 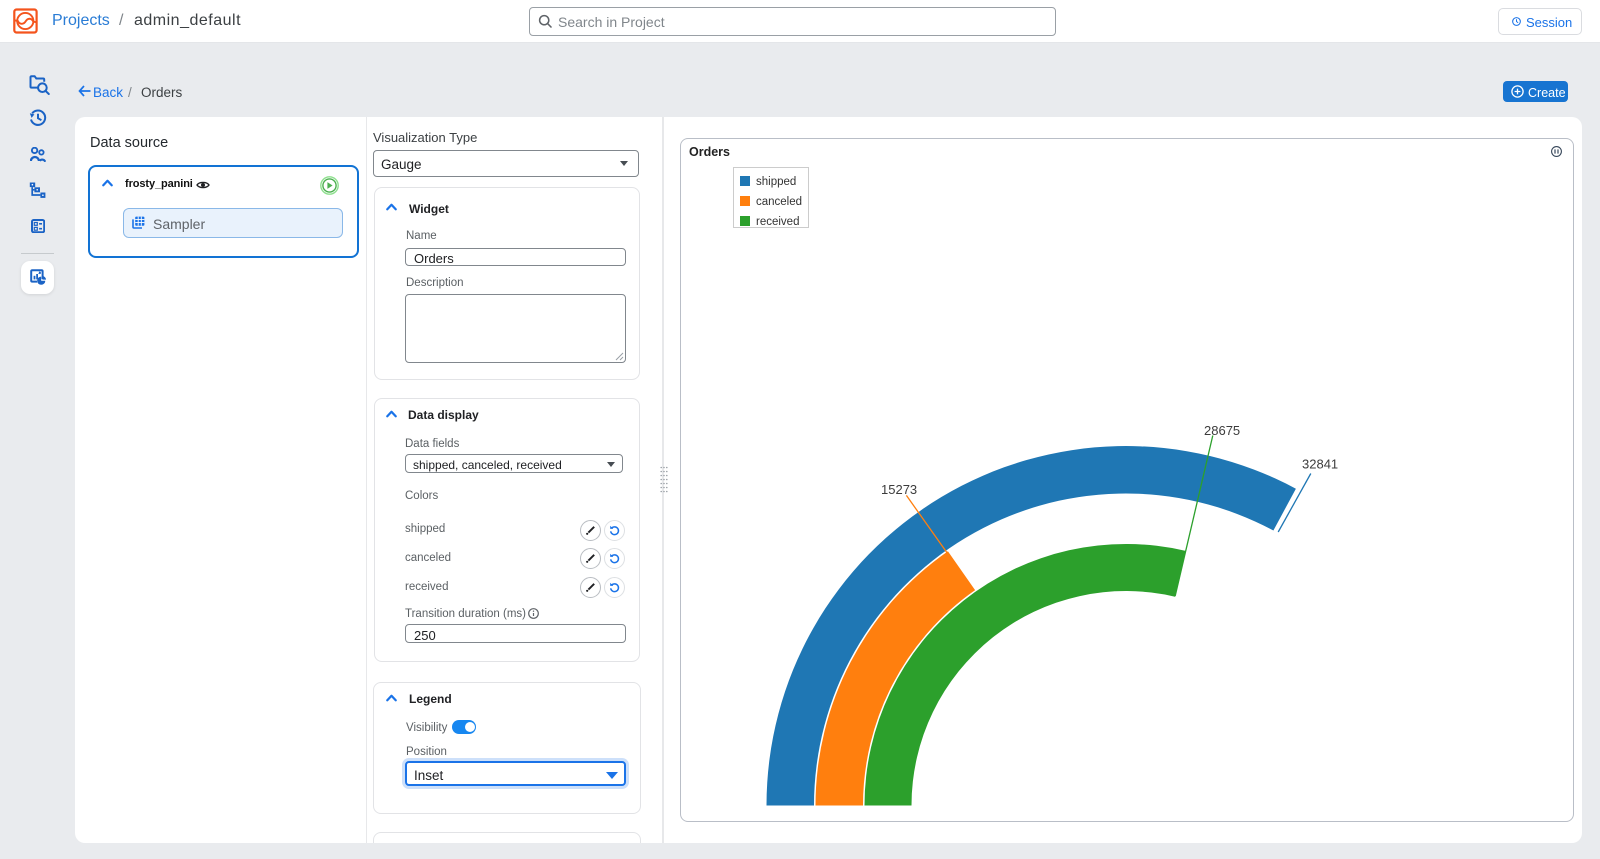 I want to click on svg-text: 32841, so click(x=1320, y=463).